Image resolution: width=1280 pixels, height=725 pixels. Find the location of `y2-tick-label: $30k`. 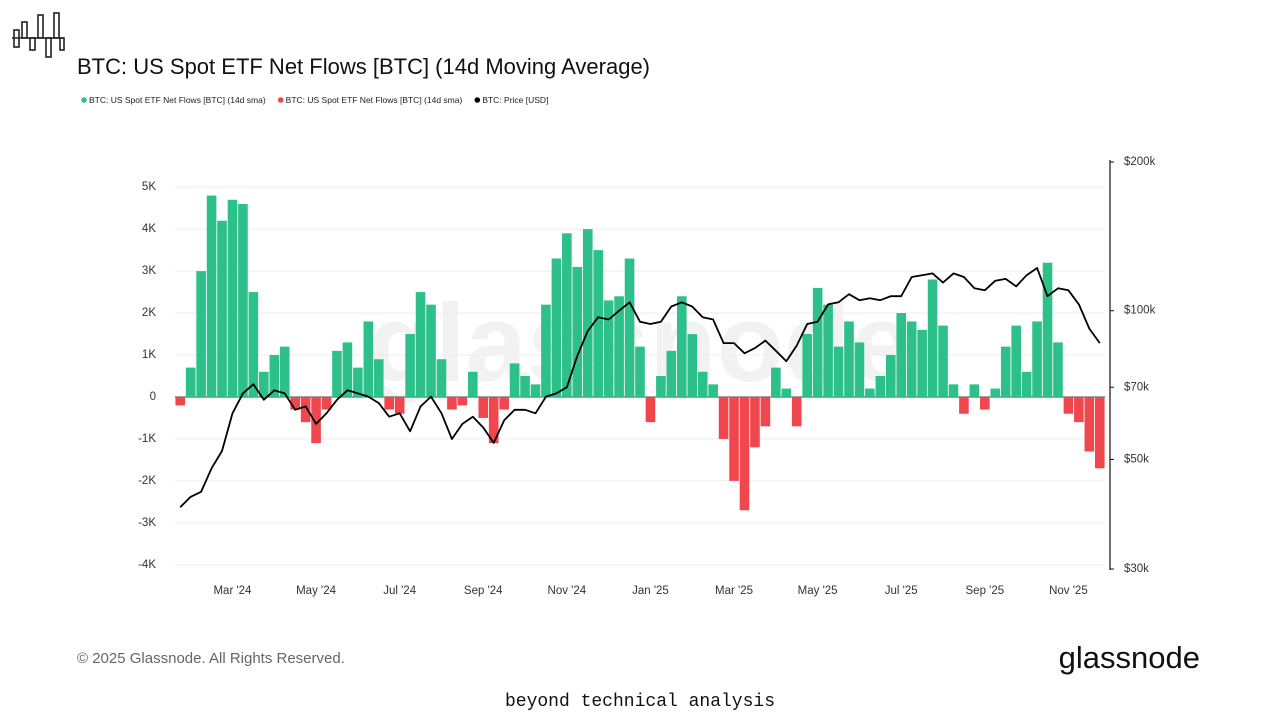

y2-tick-label: $30k is located at coordinates (1136, 569).